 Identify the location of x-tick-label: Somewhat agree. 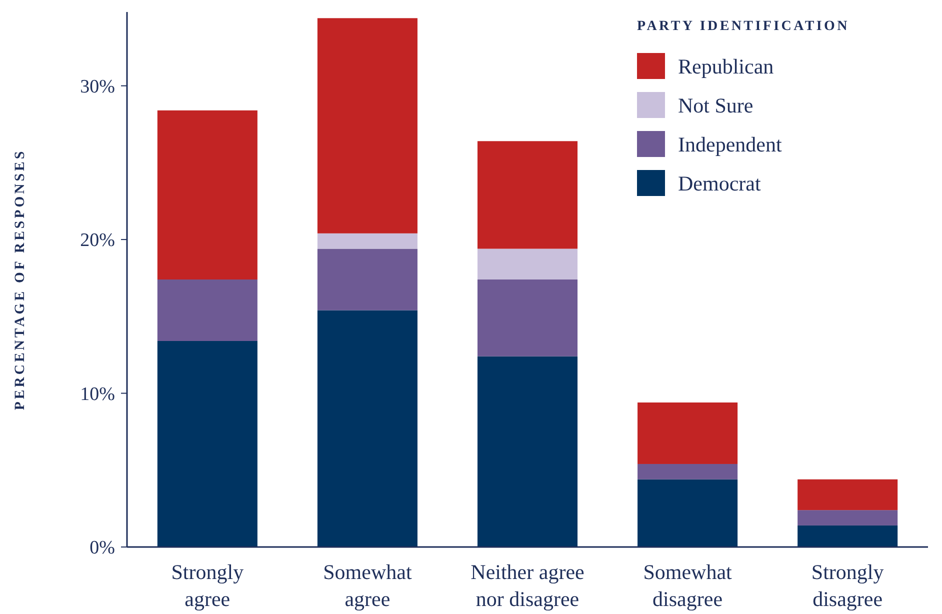
(367, 585).